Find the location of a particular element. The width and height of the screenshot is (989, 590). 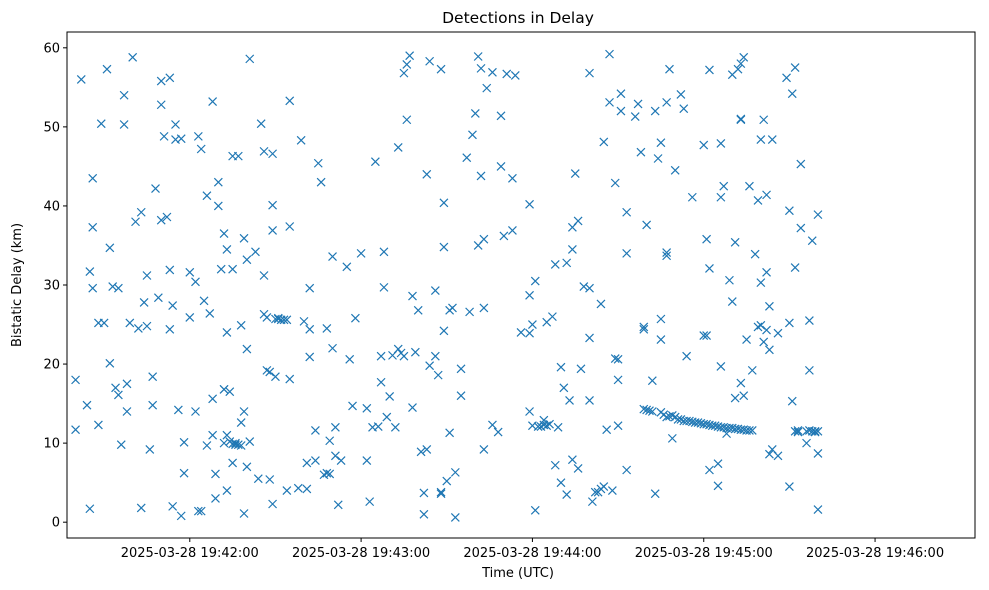

y-tick-label: 30 is located at coordinates (51, 286).